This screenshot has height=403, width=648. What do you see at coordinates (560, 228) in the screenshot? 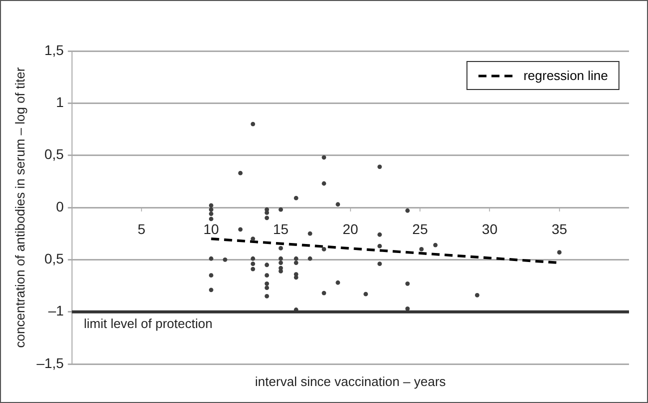
I see `x-tick-label: 35` at bounding box center [560, 228].